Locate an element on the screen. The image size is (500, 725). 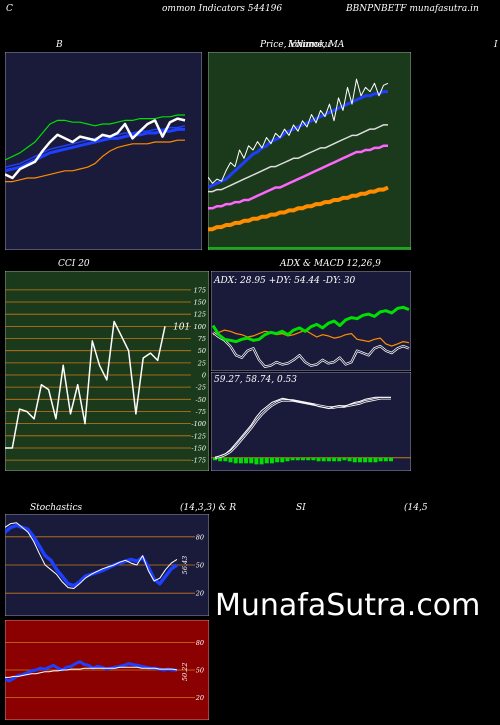
cci-value-label: 101 is located at coordinates (181, 327).